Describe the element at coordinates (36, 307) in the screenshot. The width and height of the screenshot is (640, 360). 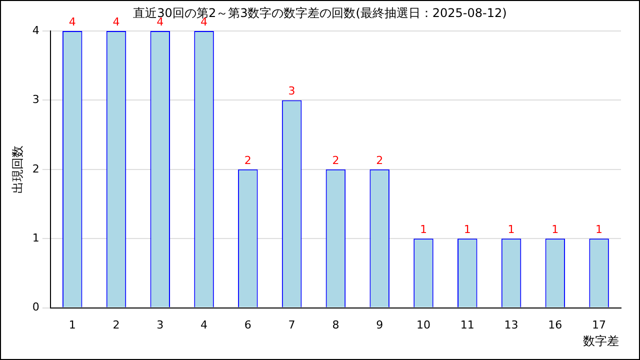
I see `y-tick-label: 0` at that location.